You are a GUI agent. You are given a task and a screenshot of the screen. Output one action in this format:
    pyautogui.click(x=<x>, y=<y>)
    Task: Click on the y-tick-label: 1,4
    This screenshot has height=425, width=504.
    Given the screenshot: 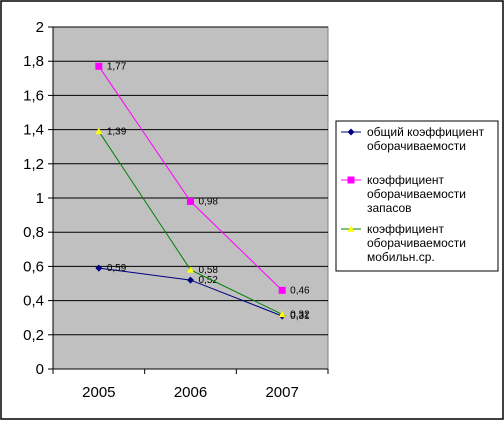 What is the action you would take?
    pyautogui.click(x=33, y=130)
    